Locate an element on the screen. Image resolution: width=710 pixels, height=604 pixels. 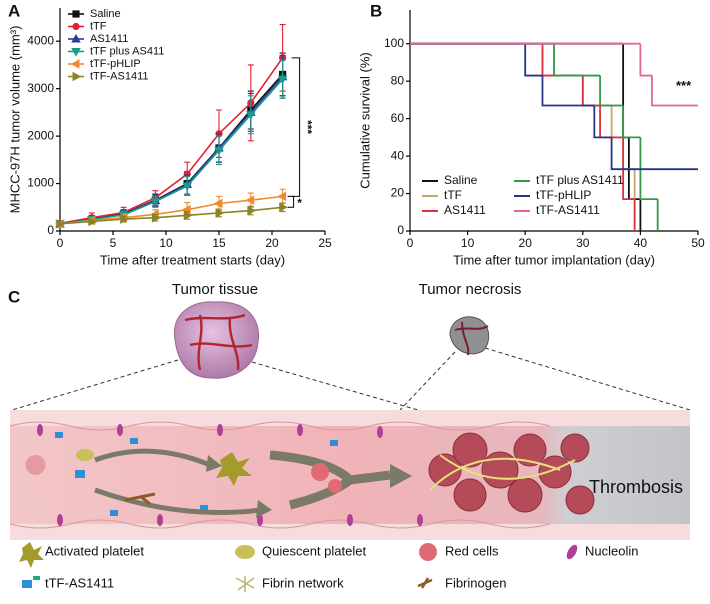
legend-label: Fibrin network is located at coordinates (303, 582).